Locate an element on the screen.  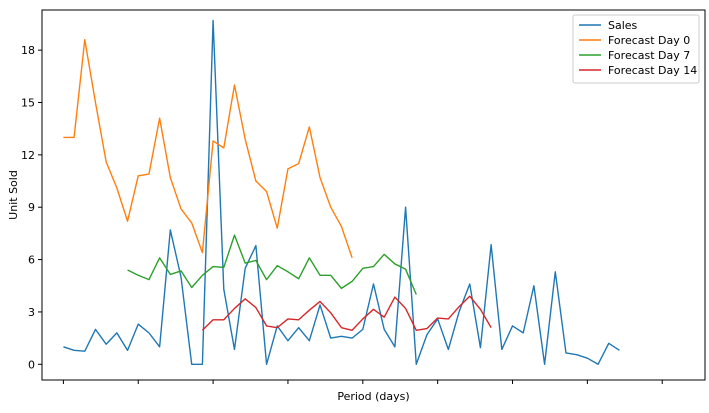
legend-label: Forecast Day 0 is located at coordinates (649, 40).